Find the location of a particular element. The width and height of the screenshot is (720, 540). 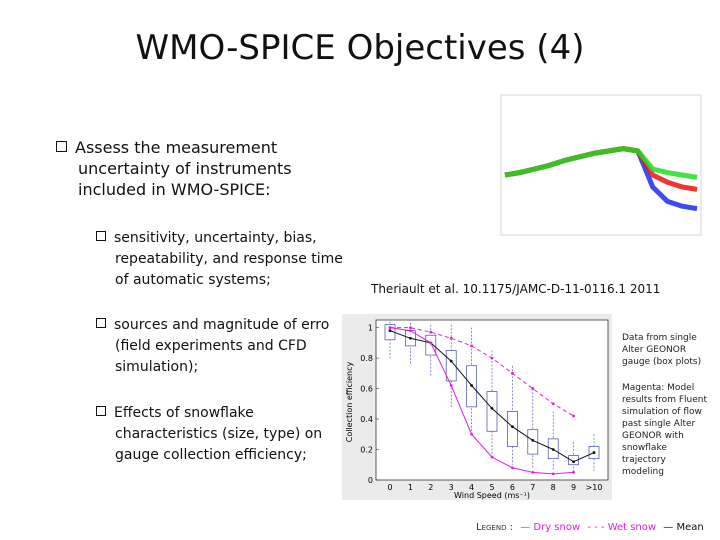

legend-dry: — Dry snow is located at coordinates (550, 527).